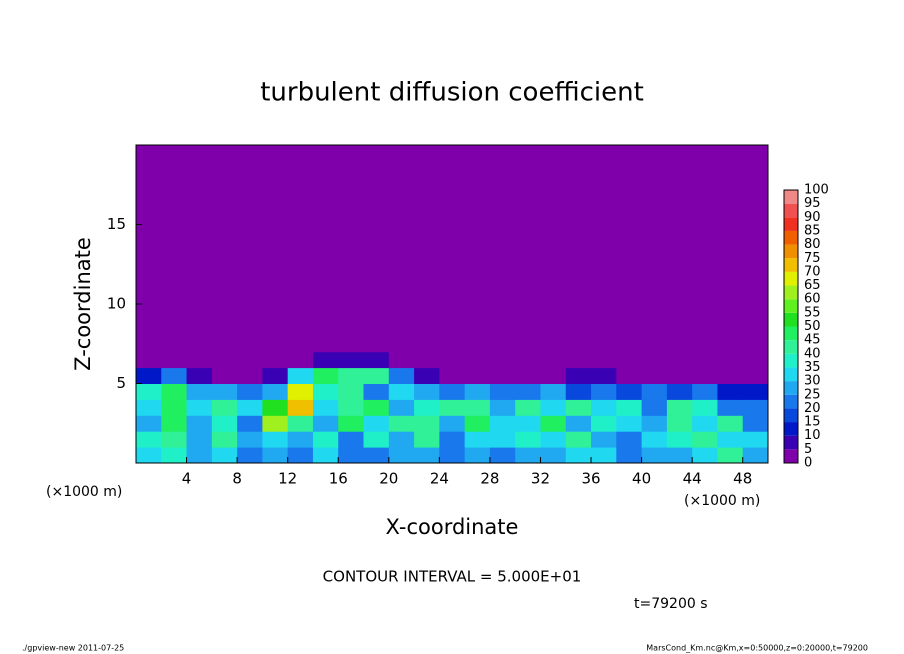 This screenshot has height=654, width=904. What do you see at coordinates (722, 501) in the screenshot?
I see `x-unit-label: (×1000 m)` at bounding box center [722, 501].